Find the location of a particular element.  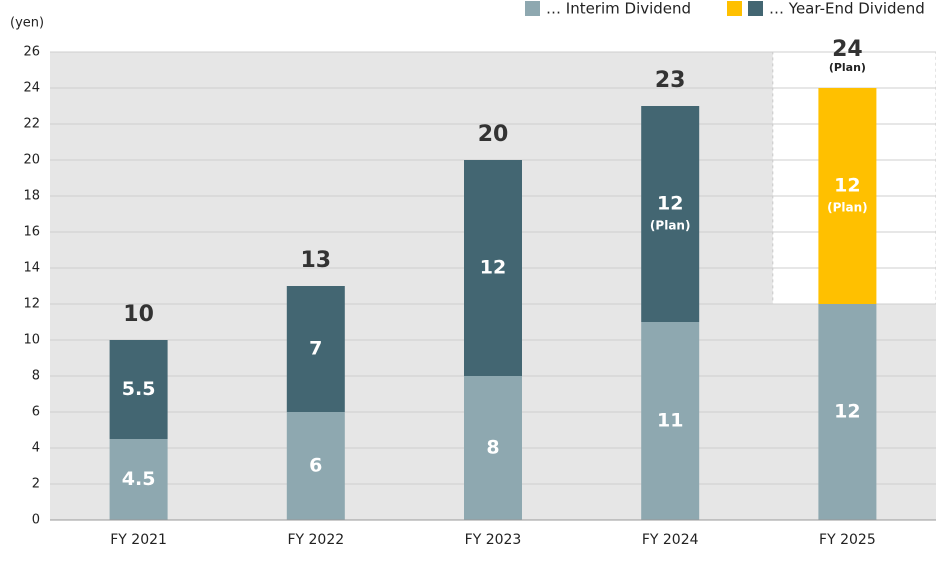

y-tick-label: 8 is located at coordinates (36, 376).